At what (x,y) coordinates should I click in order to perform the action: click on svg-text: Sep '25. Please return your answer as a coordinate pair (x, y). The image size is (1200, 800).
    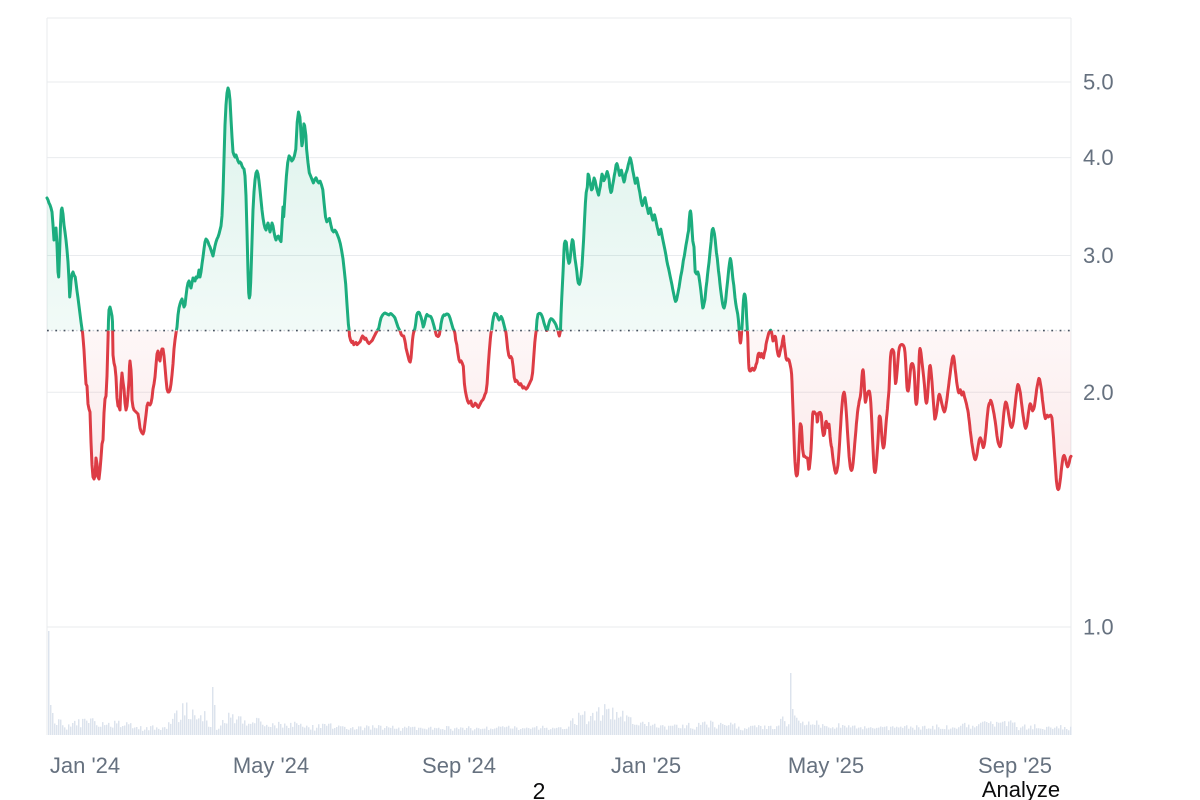
    Looking at the image, I should click on (1015, 765).